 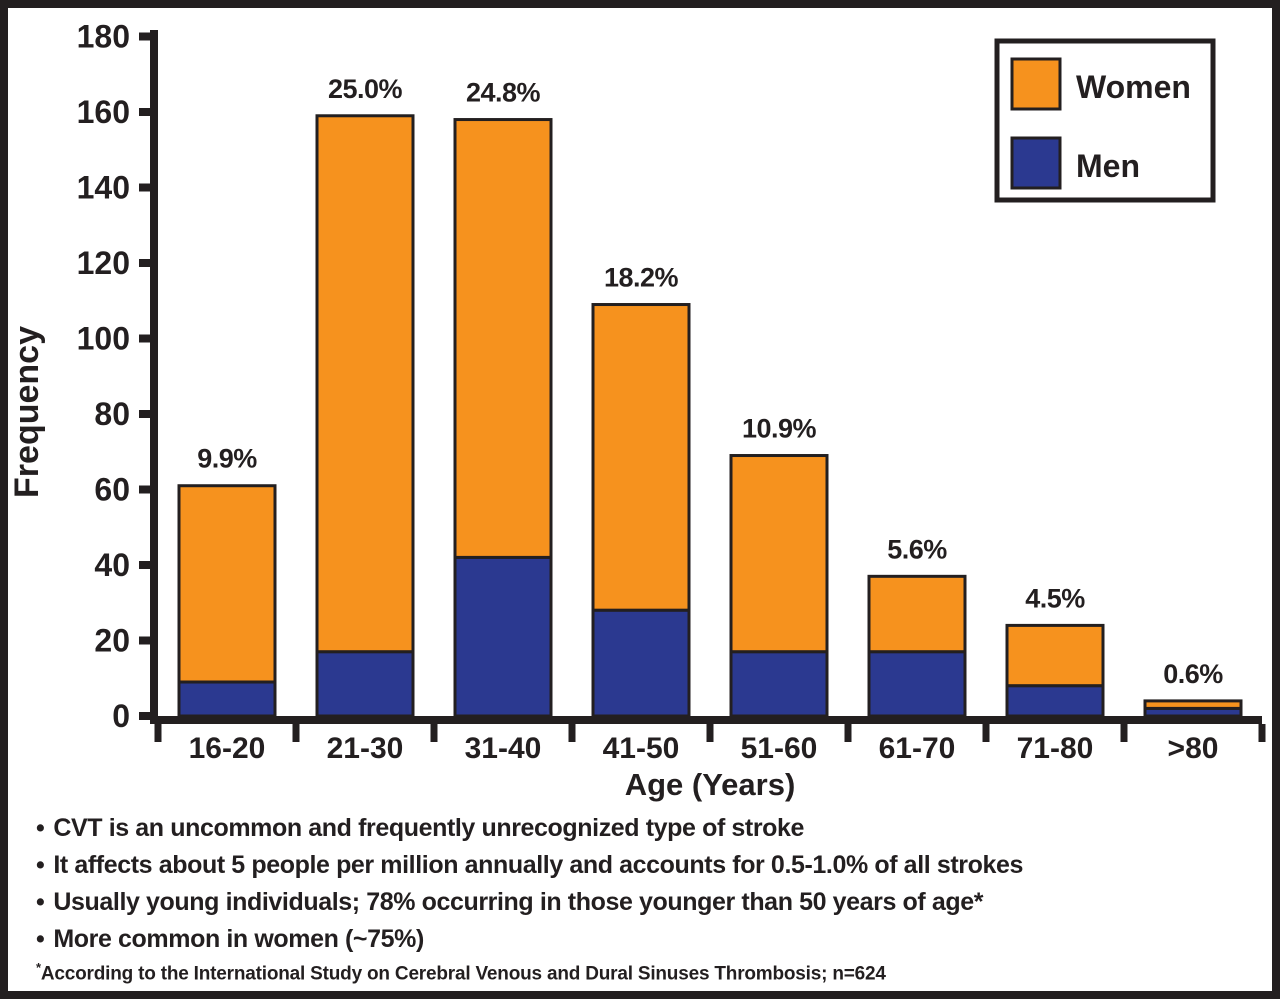 What do you see at coordinates (112, 490) in the screenshot?
I see `y-tick-label: 60` at bounding box center [112, 490].